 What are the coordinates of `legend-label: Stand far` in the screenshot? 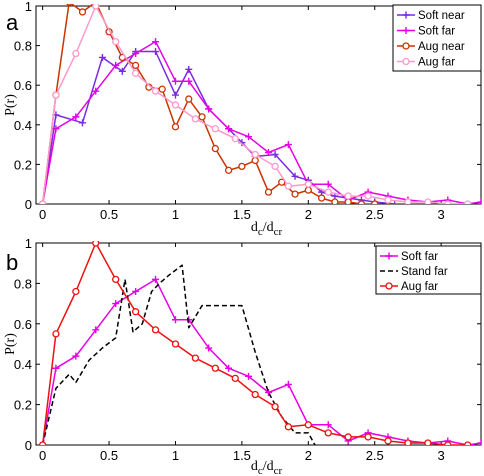 It's located at (424, 272).